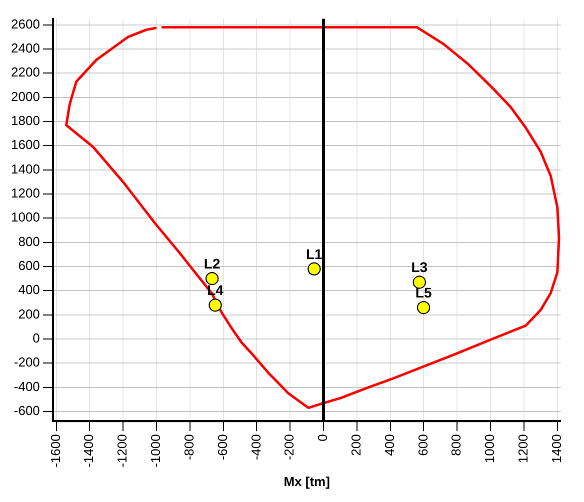  I want to click on x-tick-label: -1600, so click(55, 451).